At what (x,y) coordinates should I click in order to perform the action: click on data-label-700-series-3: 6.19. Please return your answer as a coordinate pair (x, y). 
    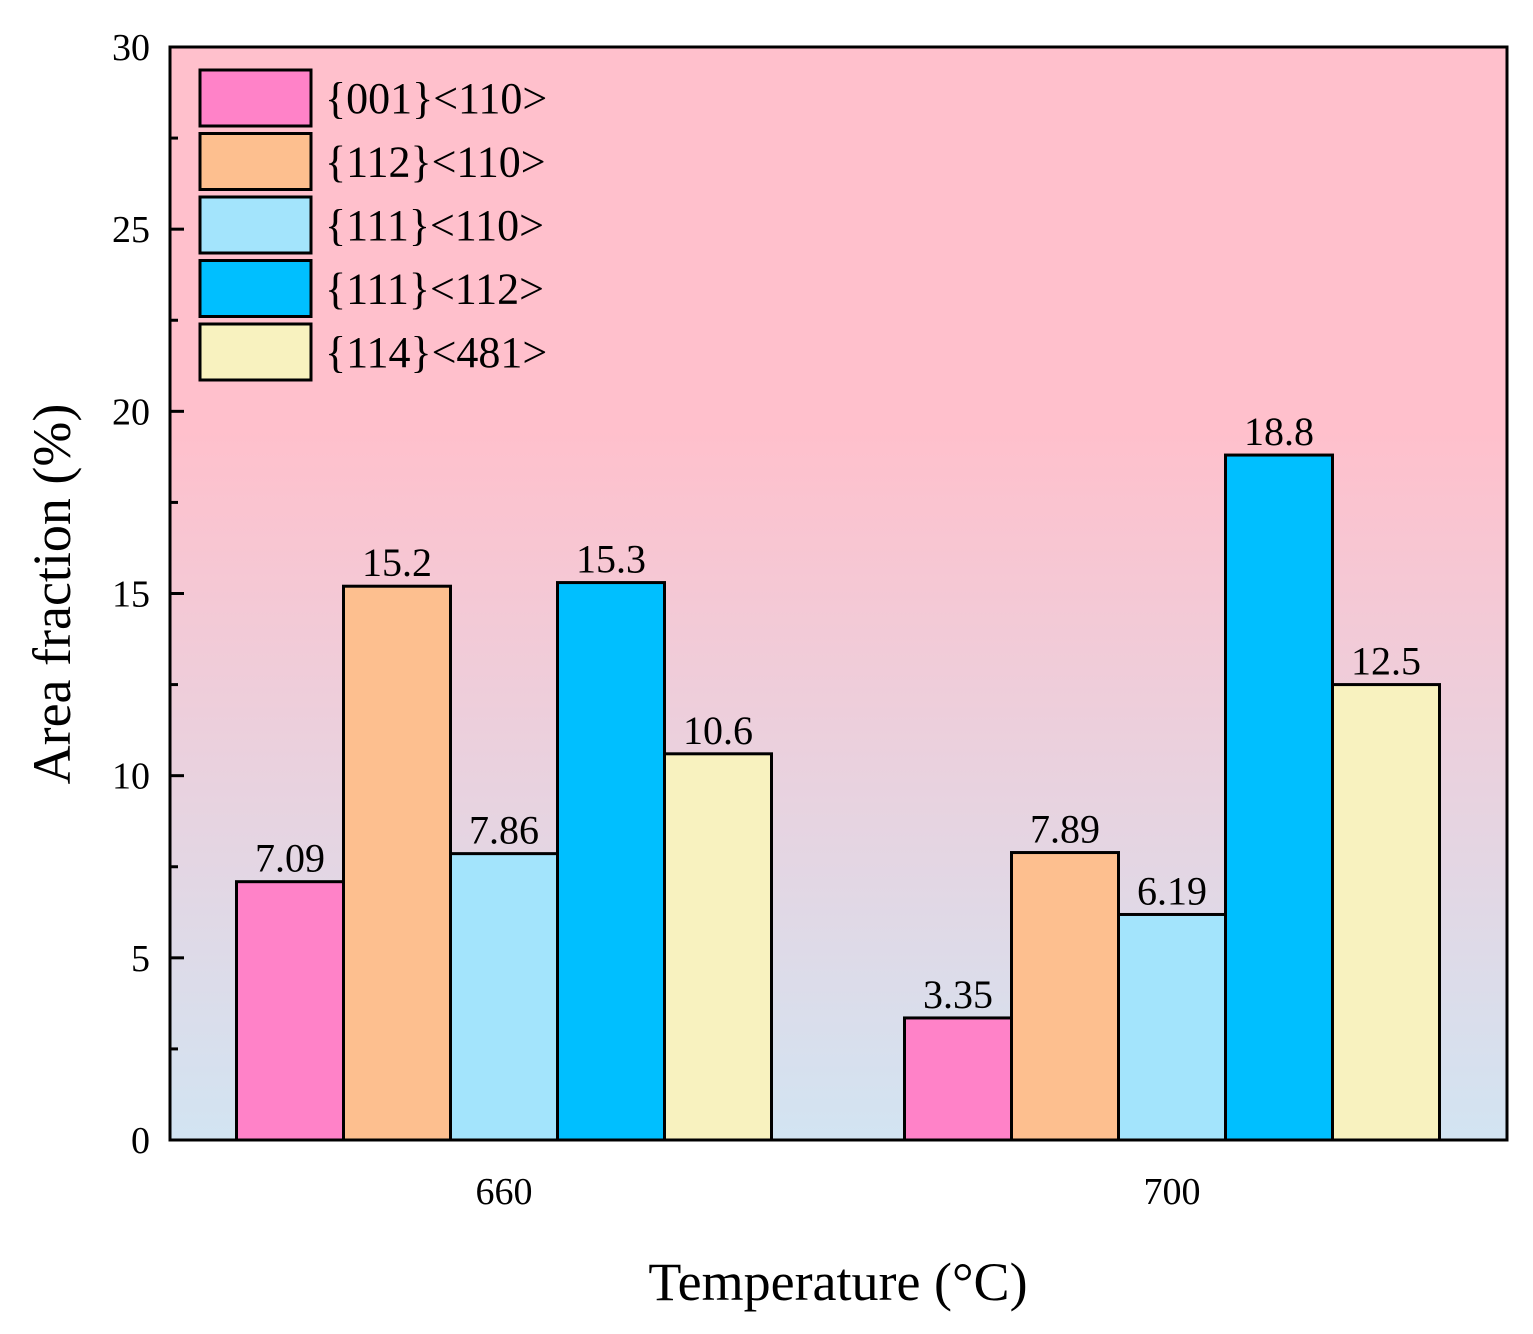
    Looking at the image, I should click on (1172, 890).